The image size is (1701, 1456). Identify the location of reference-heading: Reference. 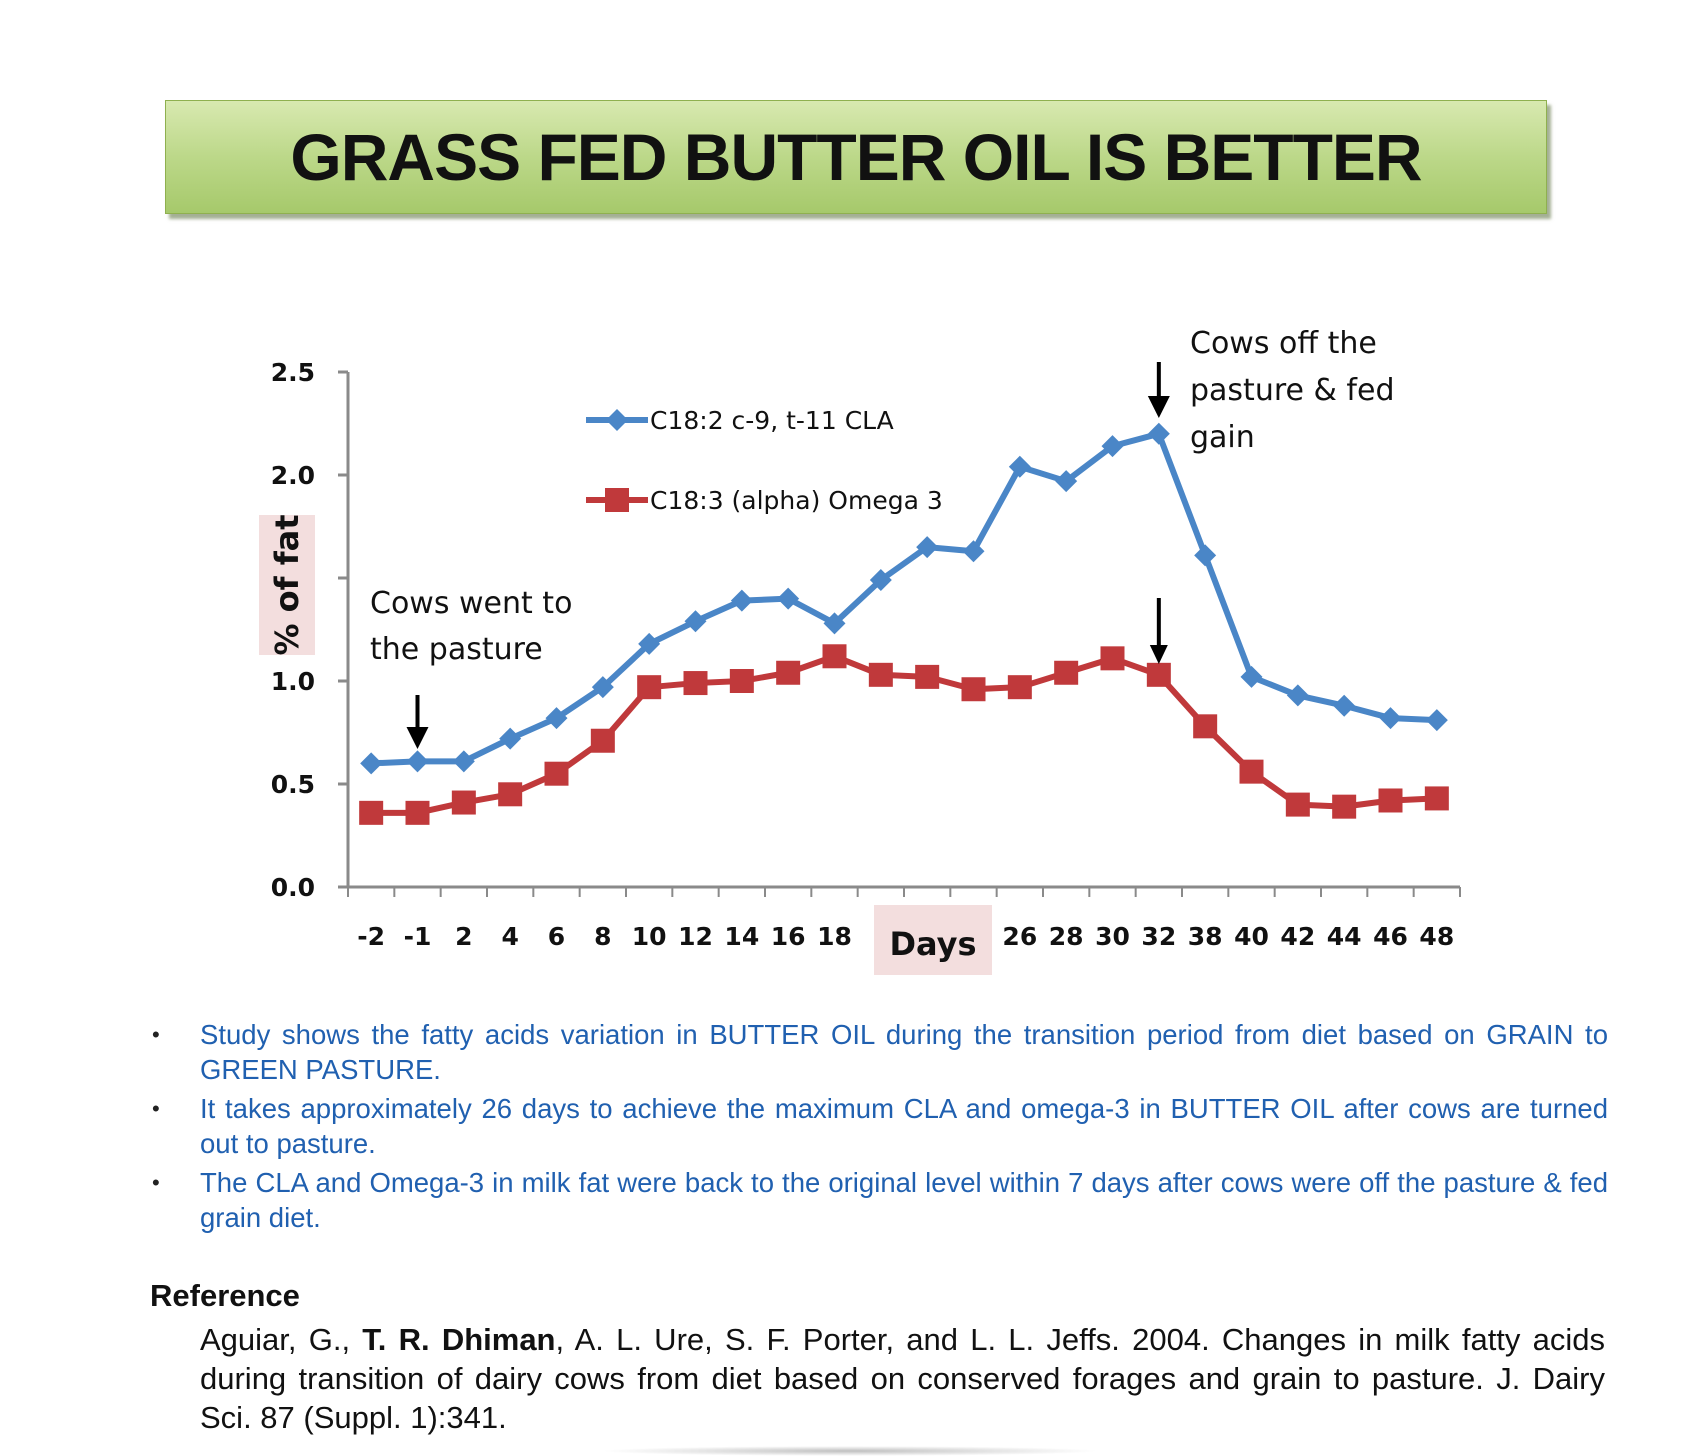
(225, 1295).